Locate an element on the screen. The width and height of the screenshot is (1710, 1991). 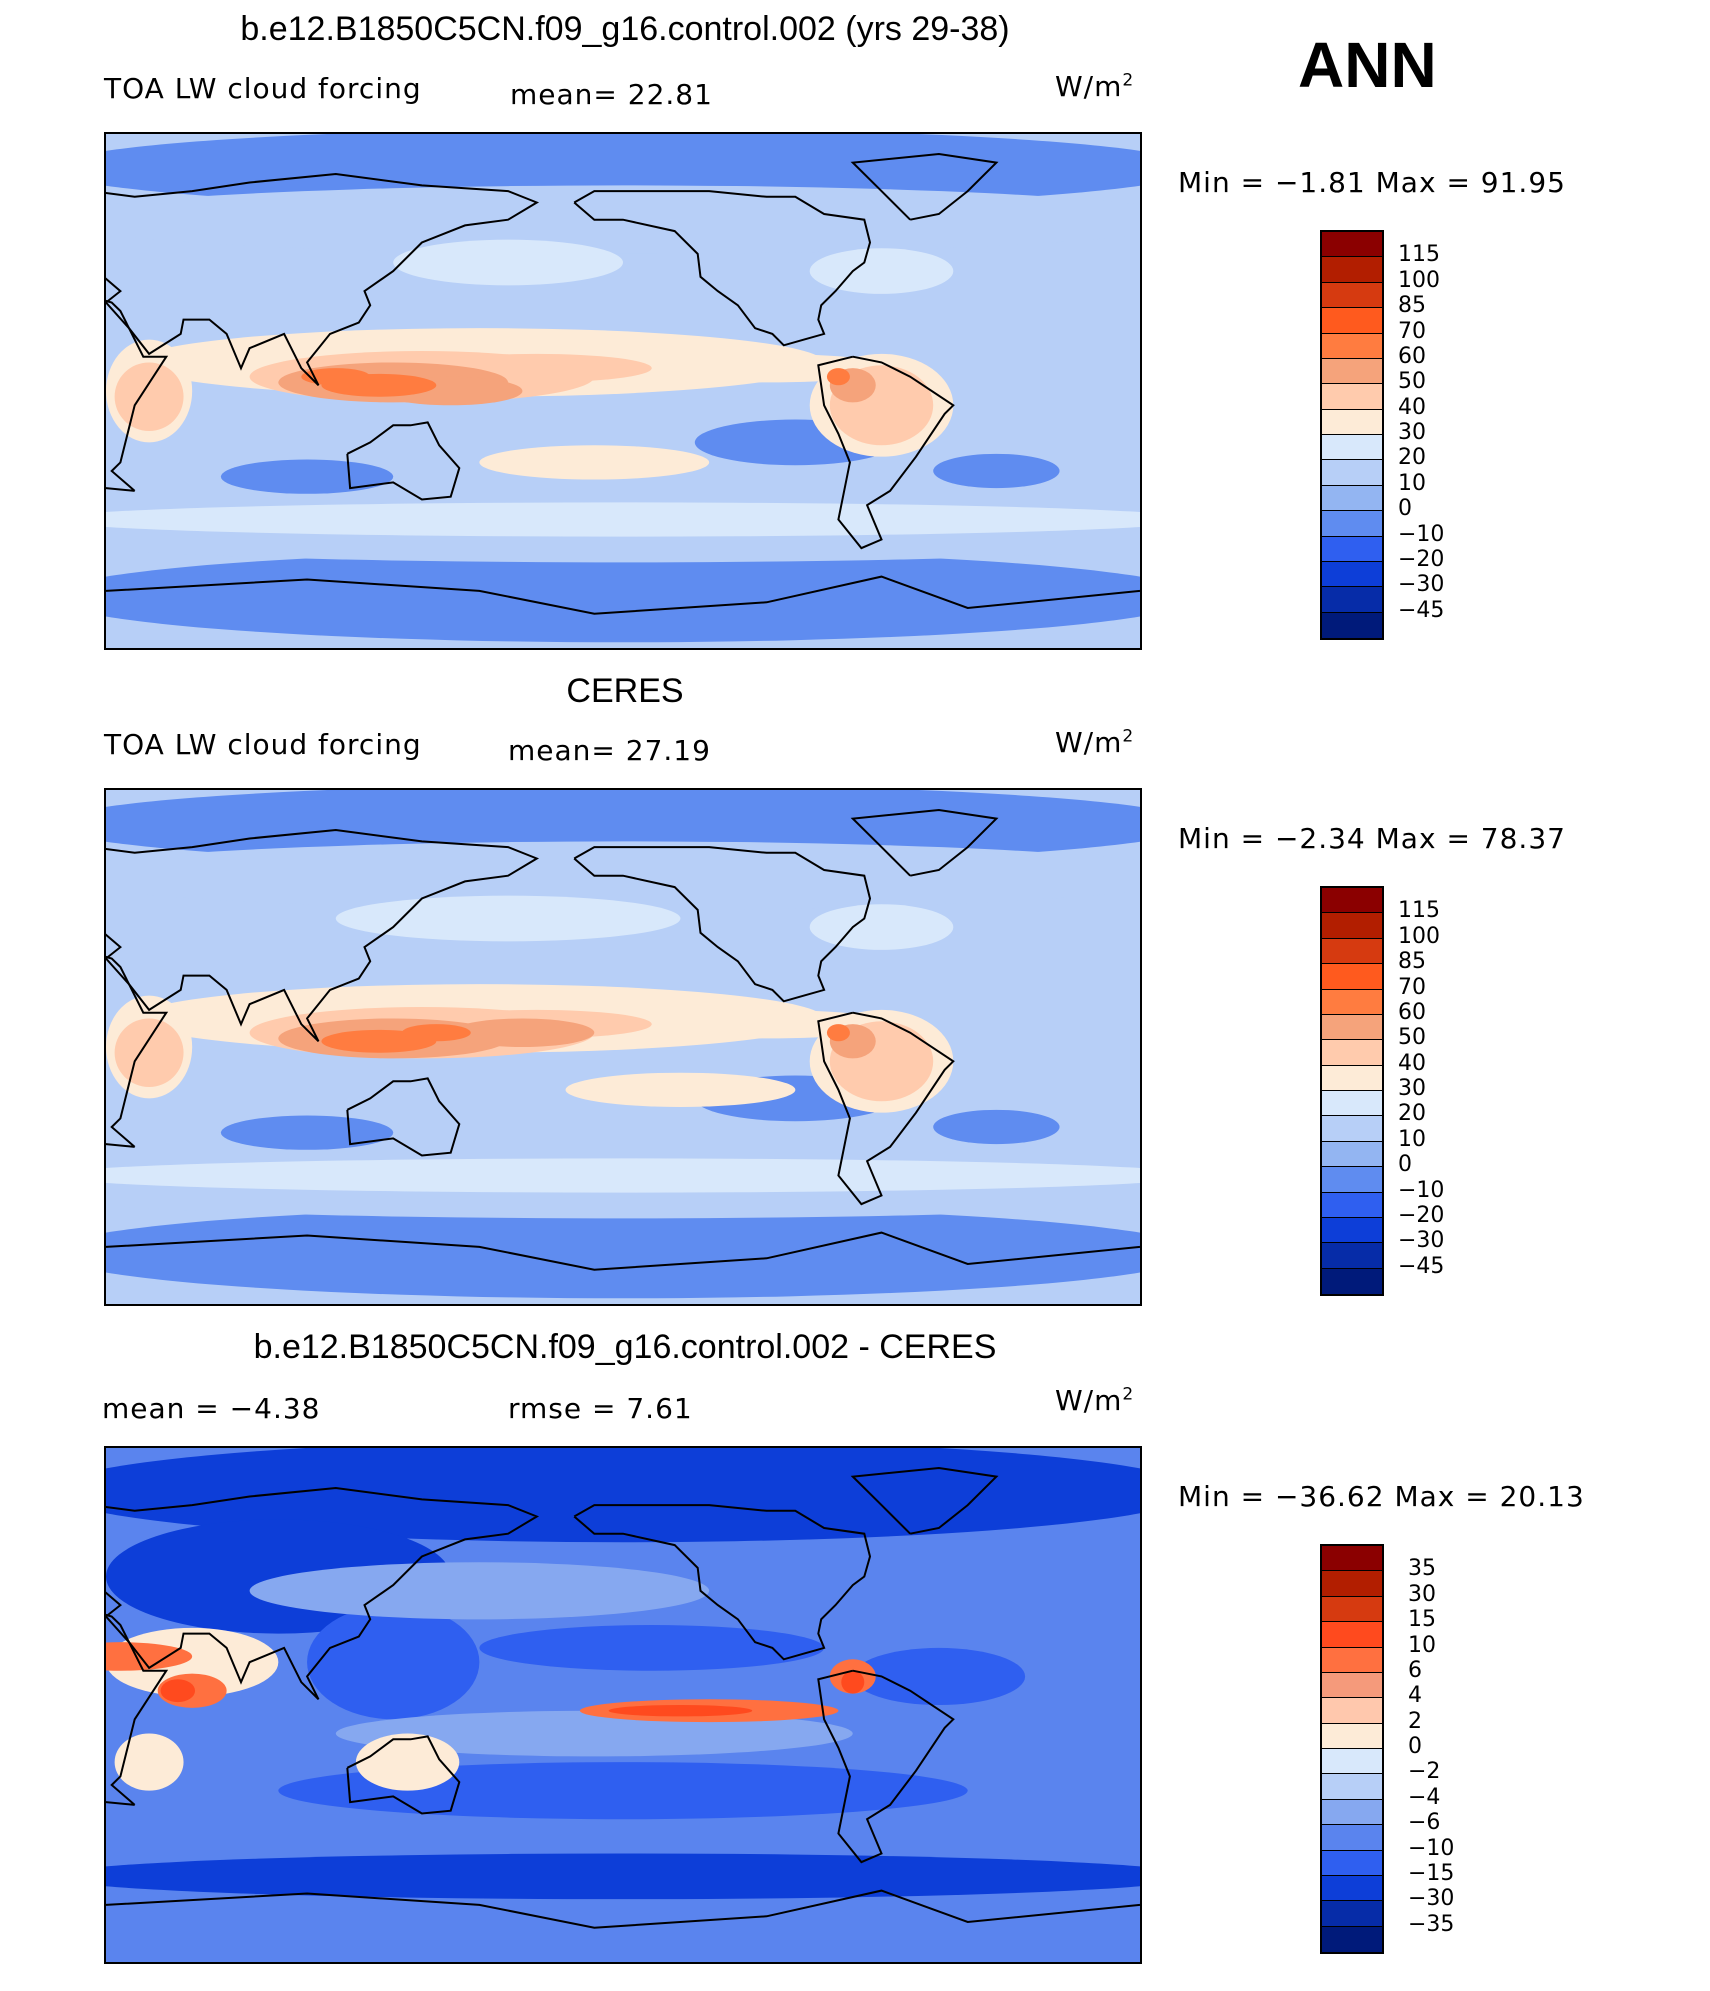
panel1-colorbar is located at coordinates (1352, 435).